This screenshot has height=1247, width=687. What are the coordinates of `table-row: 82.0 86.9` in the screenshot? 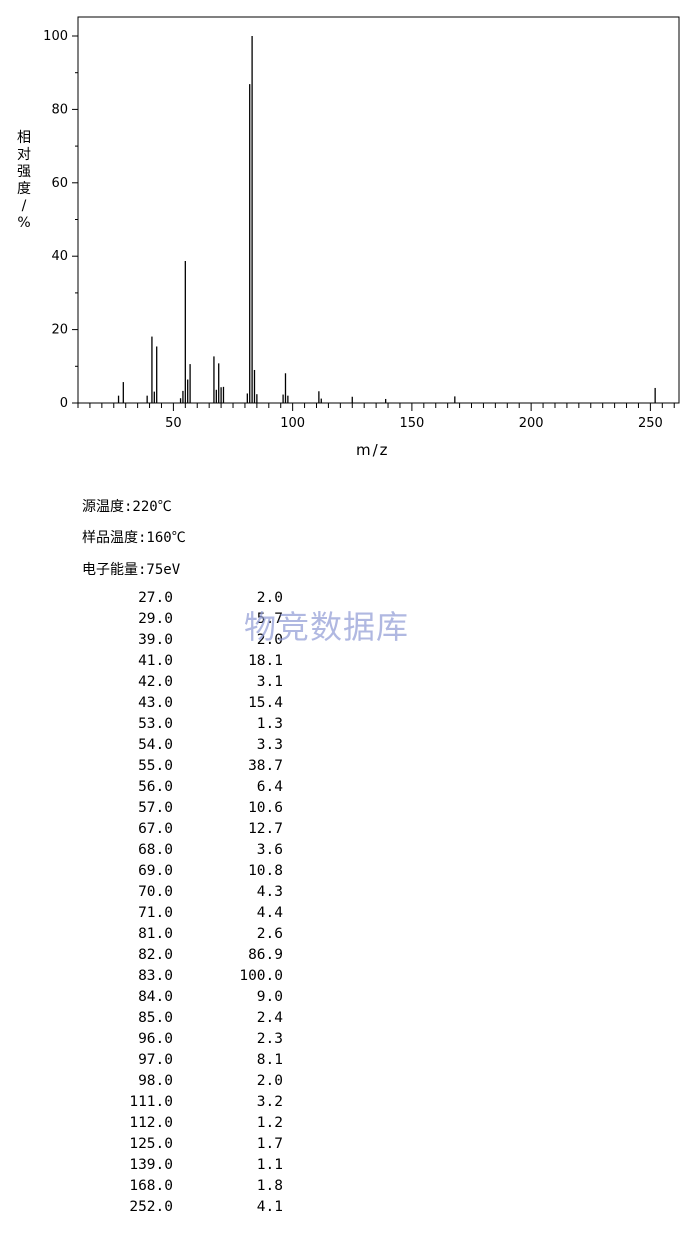 It's located at (181, 955).